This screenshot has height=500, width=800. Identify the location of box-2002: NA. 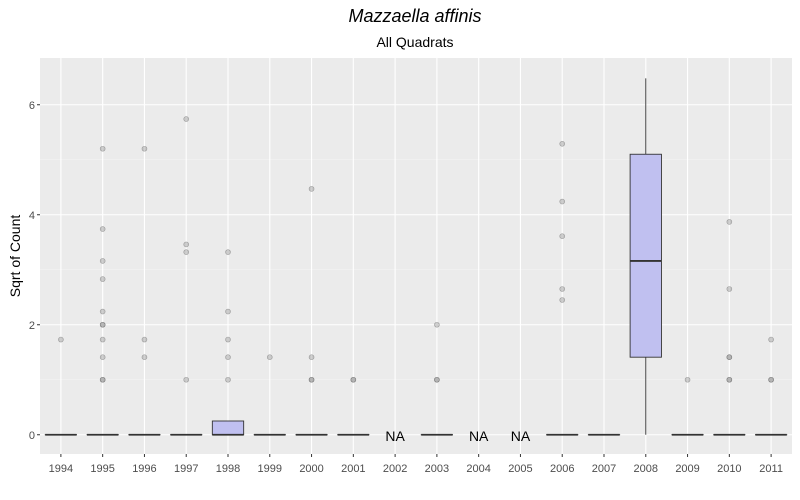
(395, 436).